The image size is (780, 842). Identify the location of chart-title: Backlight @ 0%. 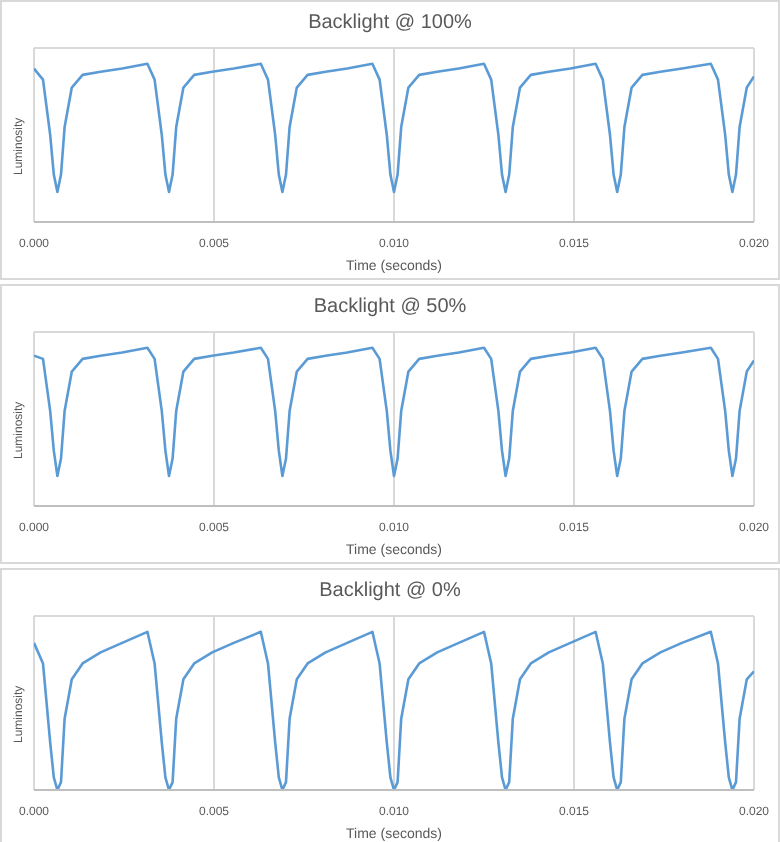
(390, 592).